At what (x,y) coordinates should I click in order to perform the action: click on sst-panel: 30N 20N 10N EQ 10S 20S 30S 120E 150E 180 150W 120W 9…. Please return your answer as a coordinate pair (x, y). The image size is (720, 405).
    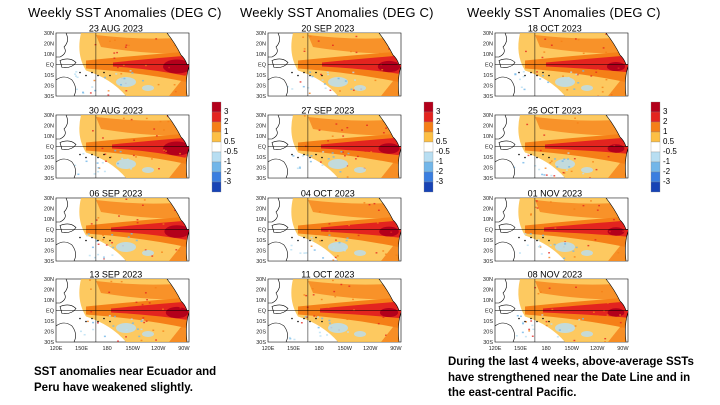
    Looking at the image, I should click on (326, 311).